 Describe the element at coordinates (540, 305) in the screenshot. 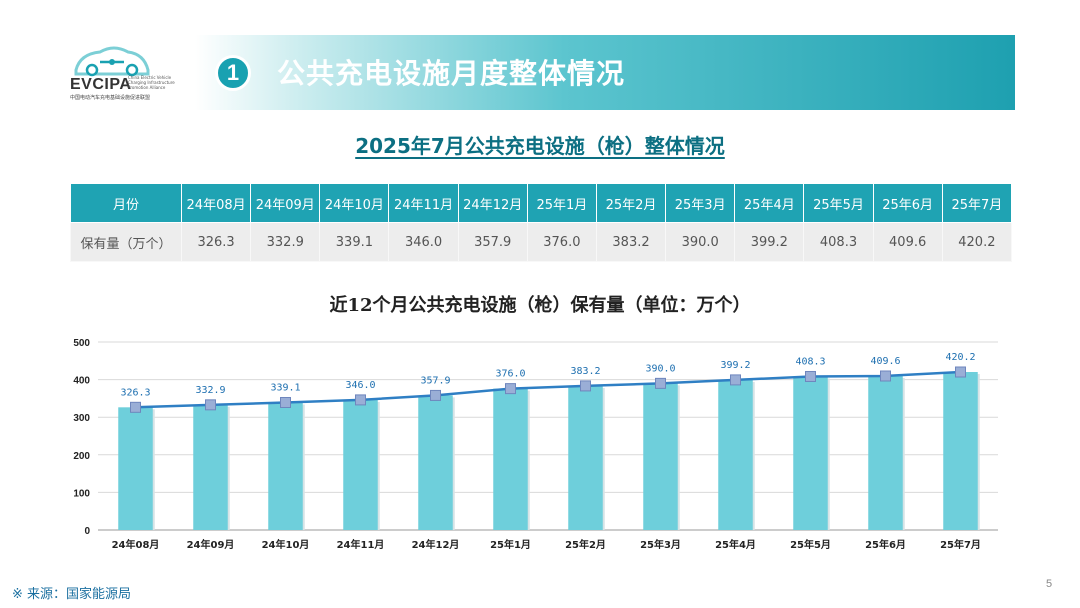

I see `chart-title: 近12个月公共充电设施（枪）保有量（单位：万个）` at that location.